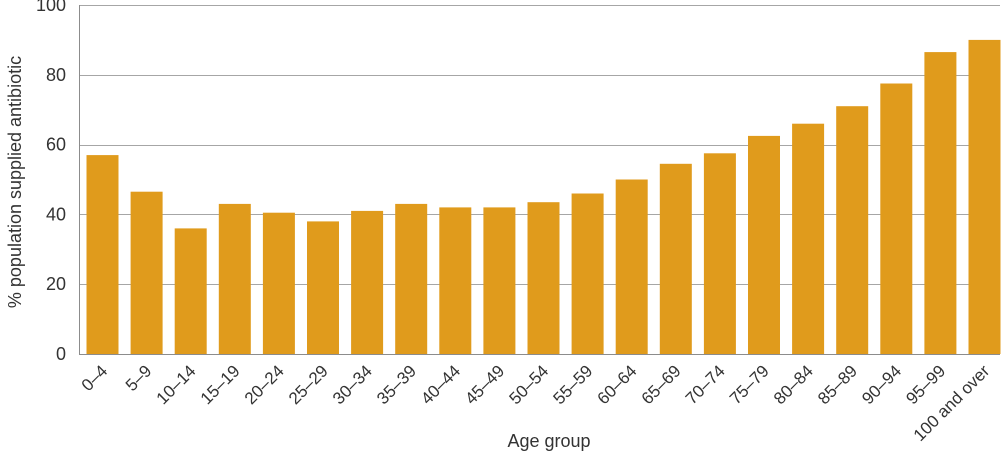  What do you see at coordinates (440, 384) in the screenshot?
I see `x-tick-label: 40–44` at bounding box center [440, 384].